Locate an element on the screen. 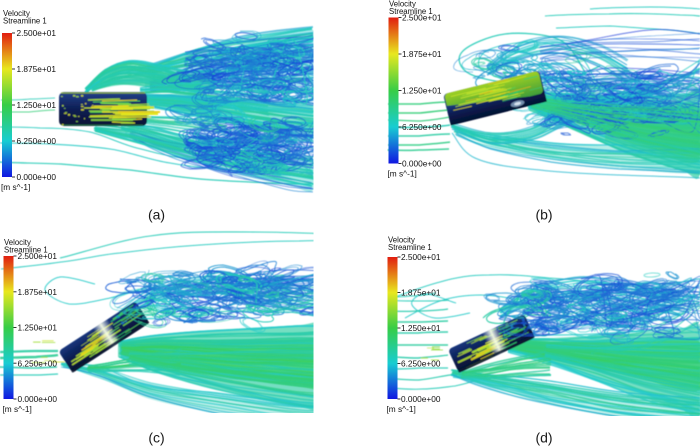  svg-text: (a) is located at coordinates (156, 215).